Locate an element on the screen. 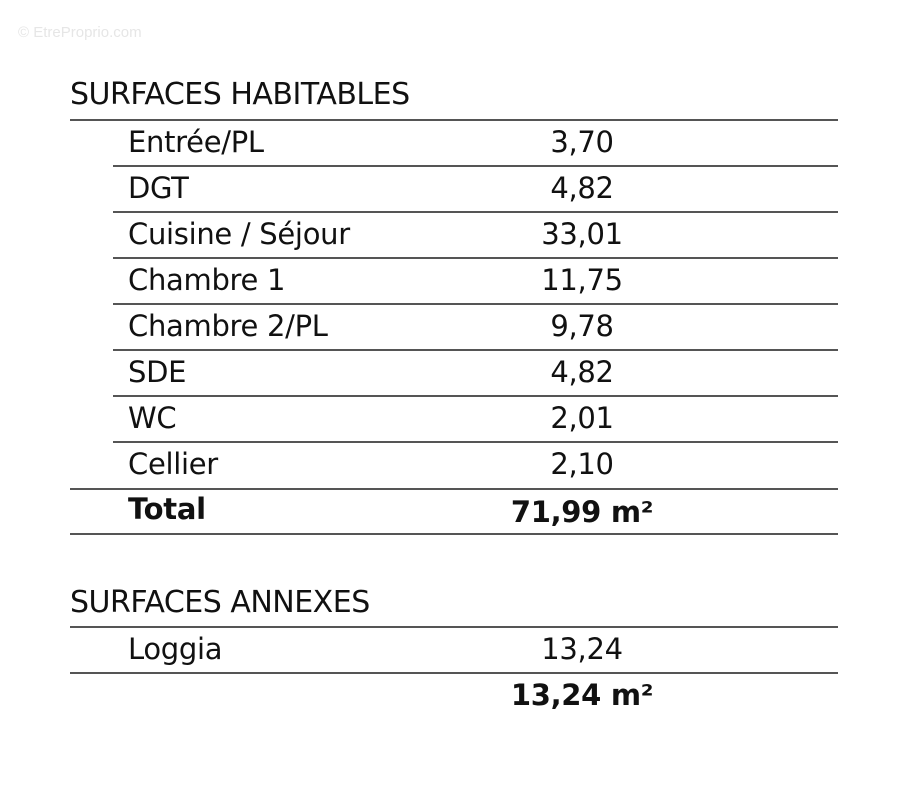 Image resolution: width=907 pixels, height=800 pixels. row-label: SDE is located at coordinates (157, 372).